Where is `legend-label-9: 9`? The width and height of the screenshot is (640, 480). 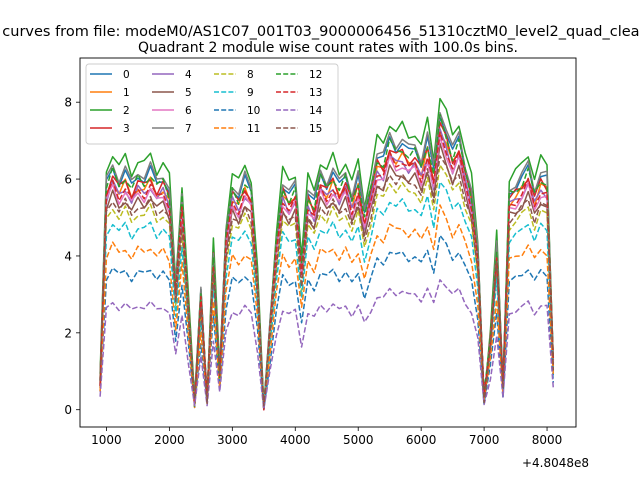
legend-label-9: 9 is located at coordinates (250, 93).